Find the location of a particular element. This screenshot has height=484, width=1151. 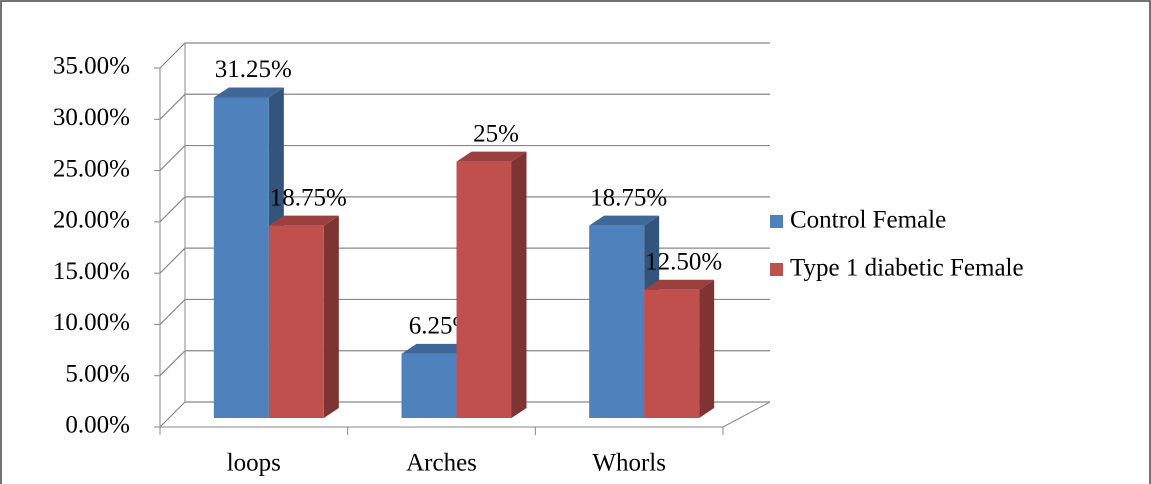

y-tick-label: 25.00% is located at coordinates (91, 168).